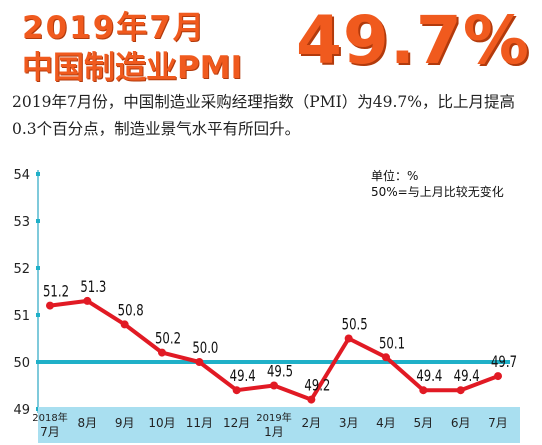 This screenshot has width=542, height=445. What do you see at coordinates (386, 423) in the screenshot?
I see `x-tick-label: 4月` at bounding box center [386, 423].